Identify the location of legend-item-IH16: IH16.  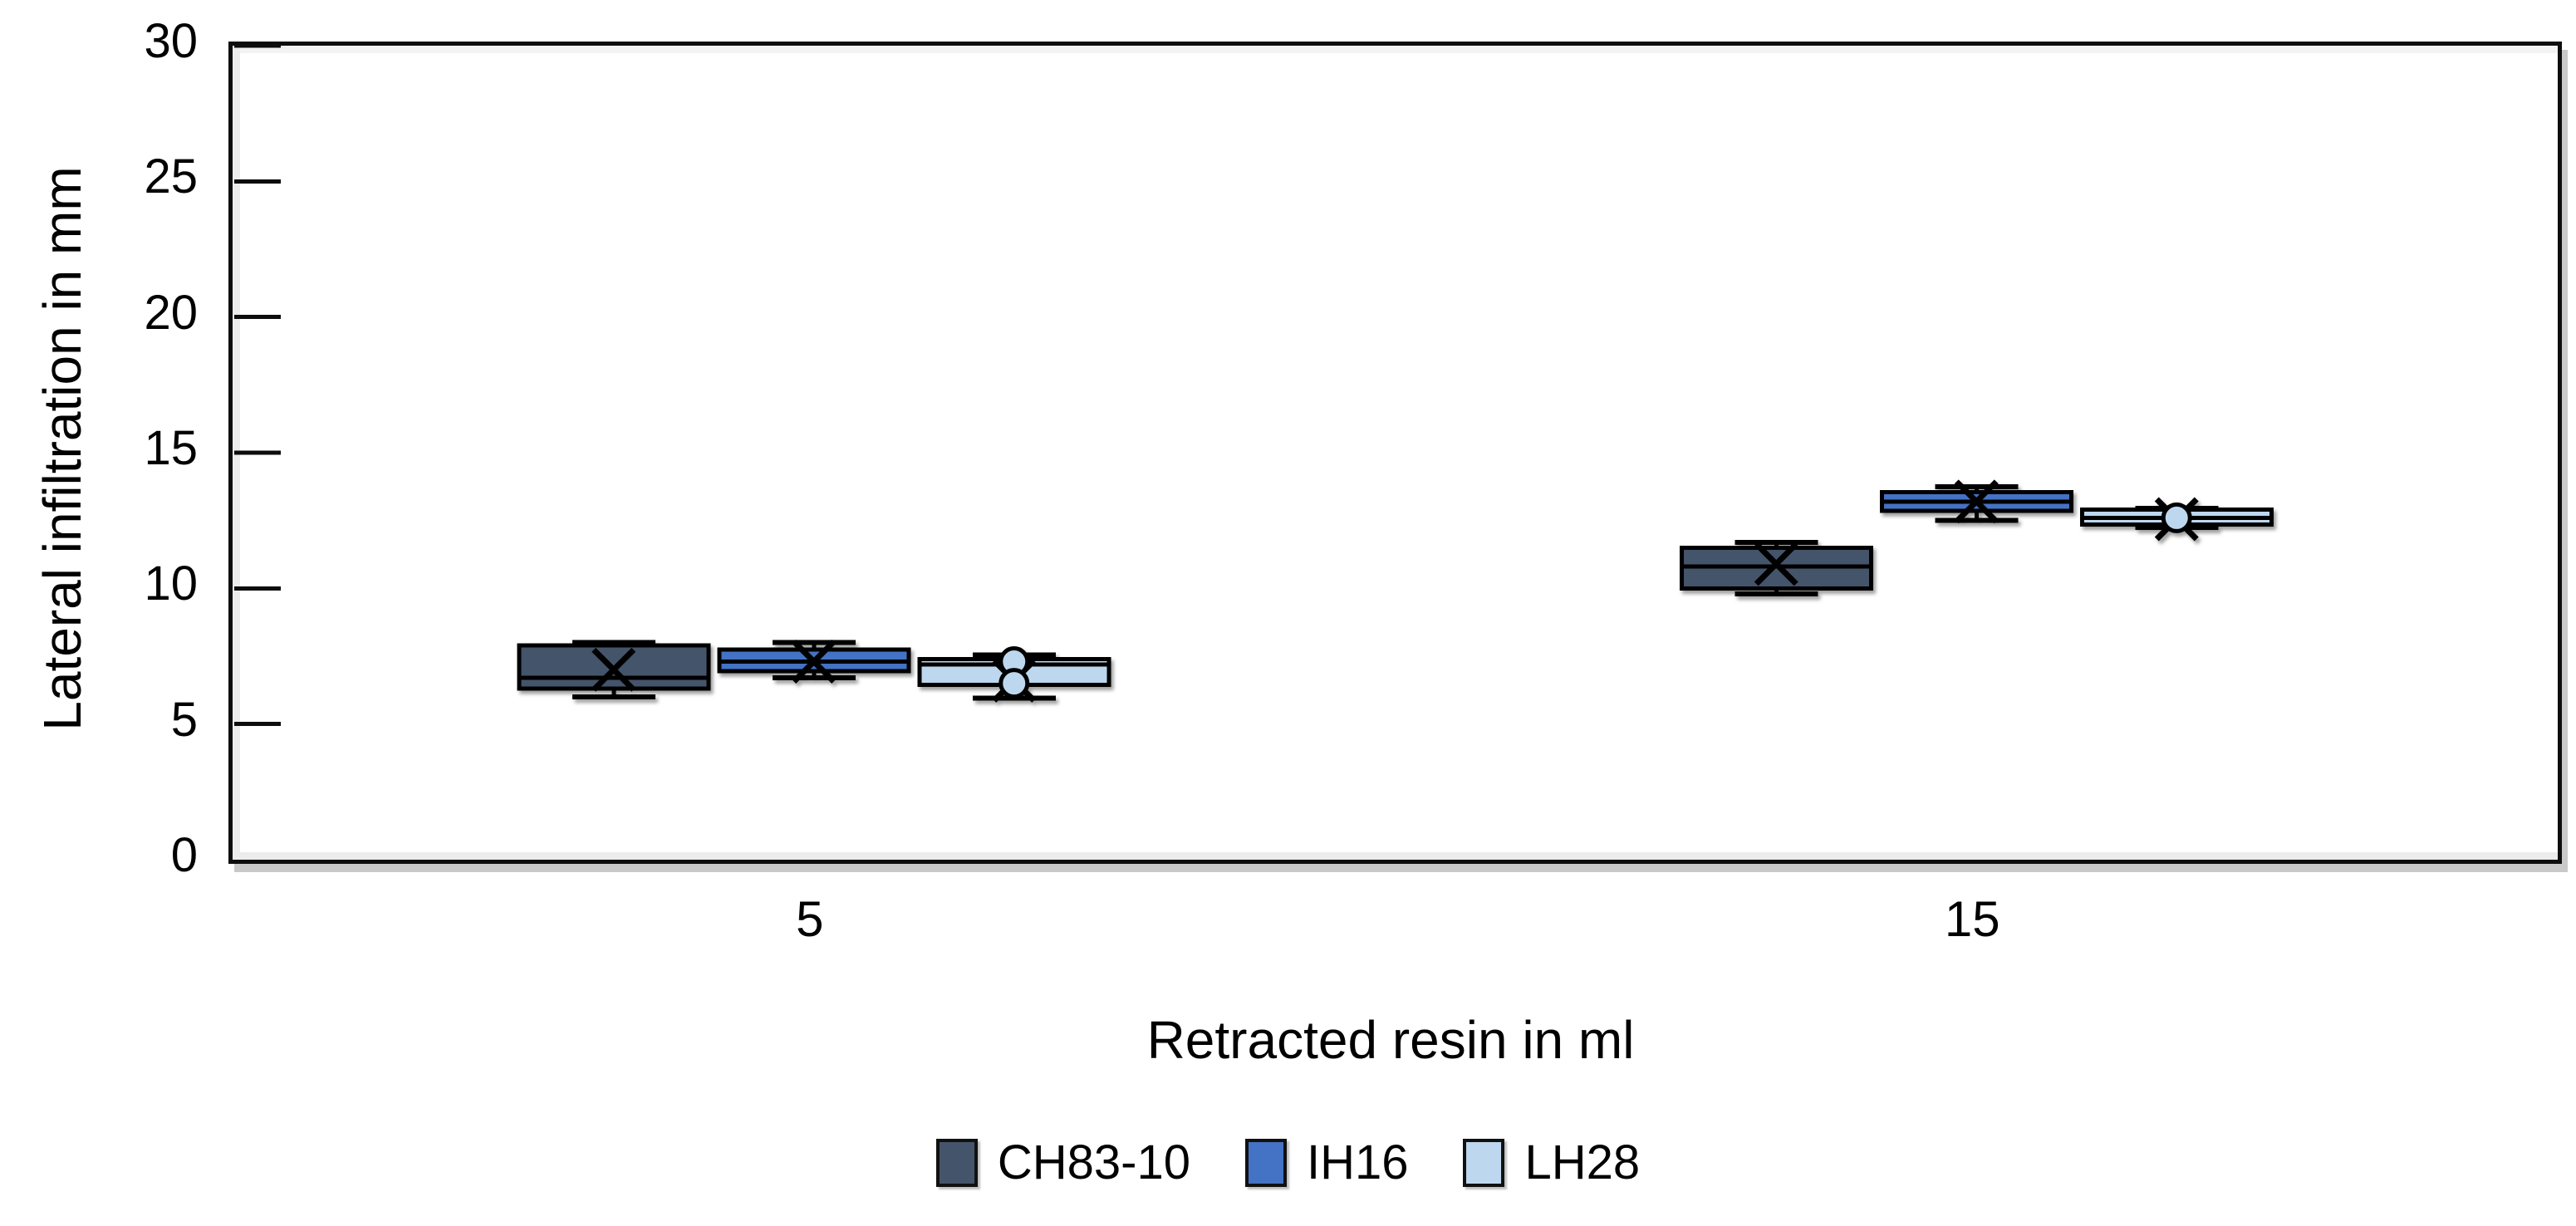
(1326, 1162).